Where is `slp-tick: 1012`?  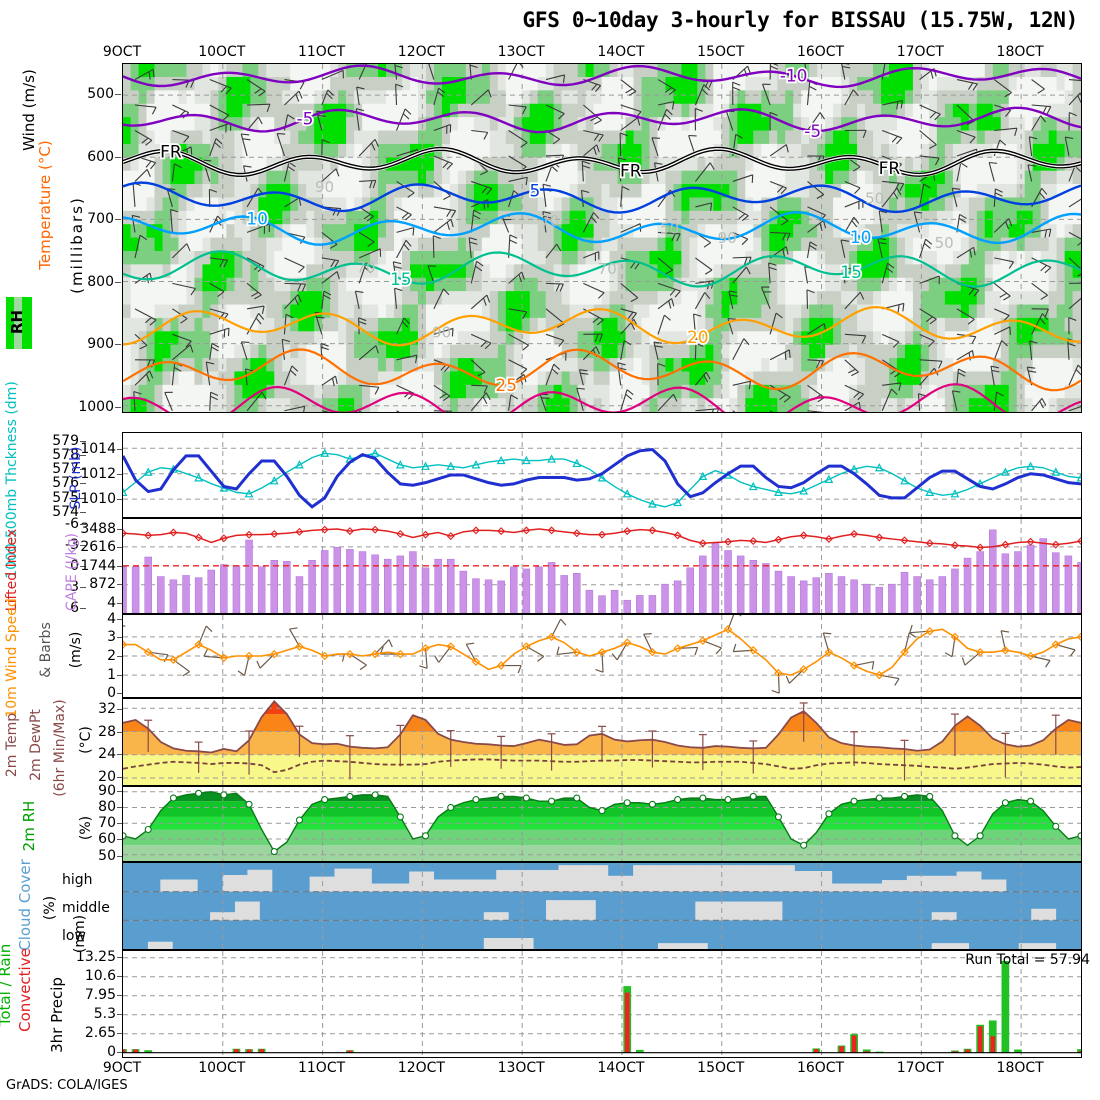
slp-tick: 1012 is located at coordinates (101, 473).